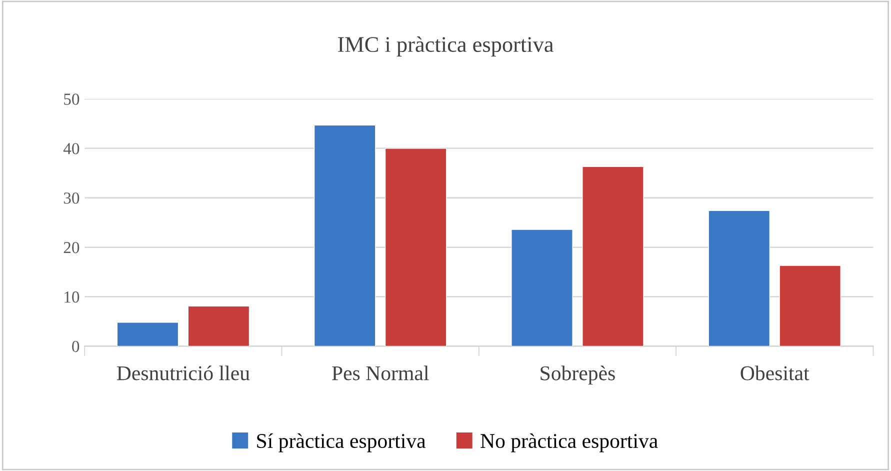  What do you see at coordinates (72, 99) in the screenshot?
I see `y-tick-label: 50` at bounding box center [72, 99].